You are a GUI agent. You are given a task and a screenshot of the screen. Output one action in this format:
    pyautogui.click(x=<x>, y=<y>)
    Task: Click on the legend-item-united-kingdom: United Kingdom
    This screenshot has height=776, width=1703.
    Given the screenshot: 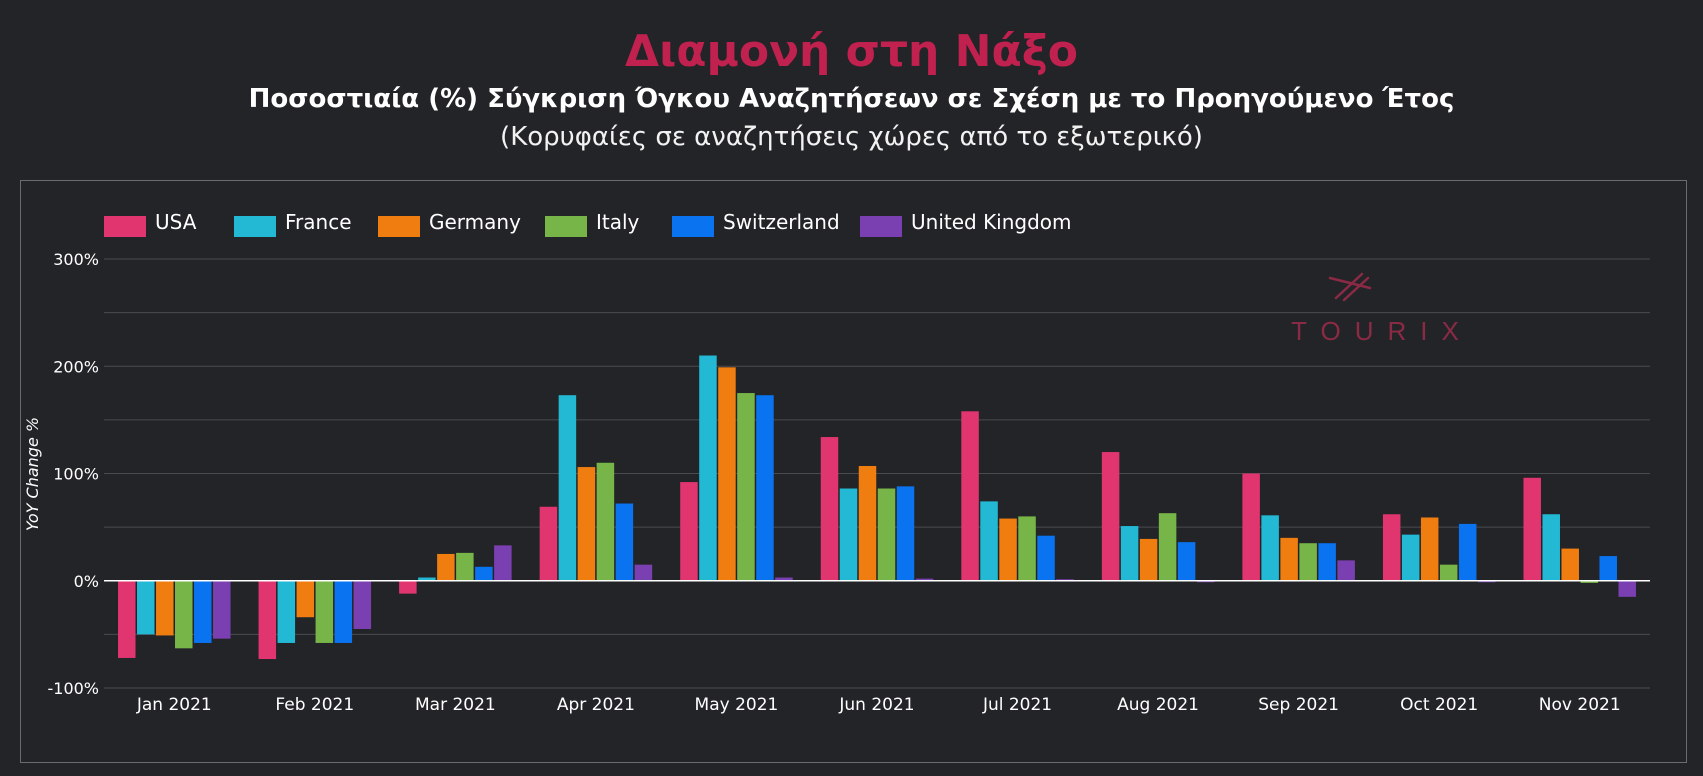 What is the action you would take?
    pyautogui.click(x=966, y=223)
    